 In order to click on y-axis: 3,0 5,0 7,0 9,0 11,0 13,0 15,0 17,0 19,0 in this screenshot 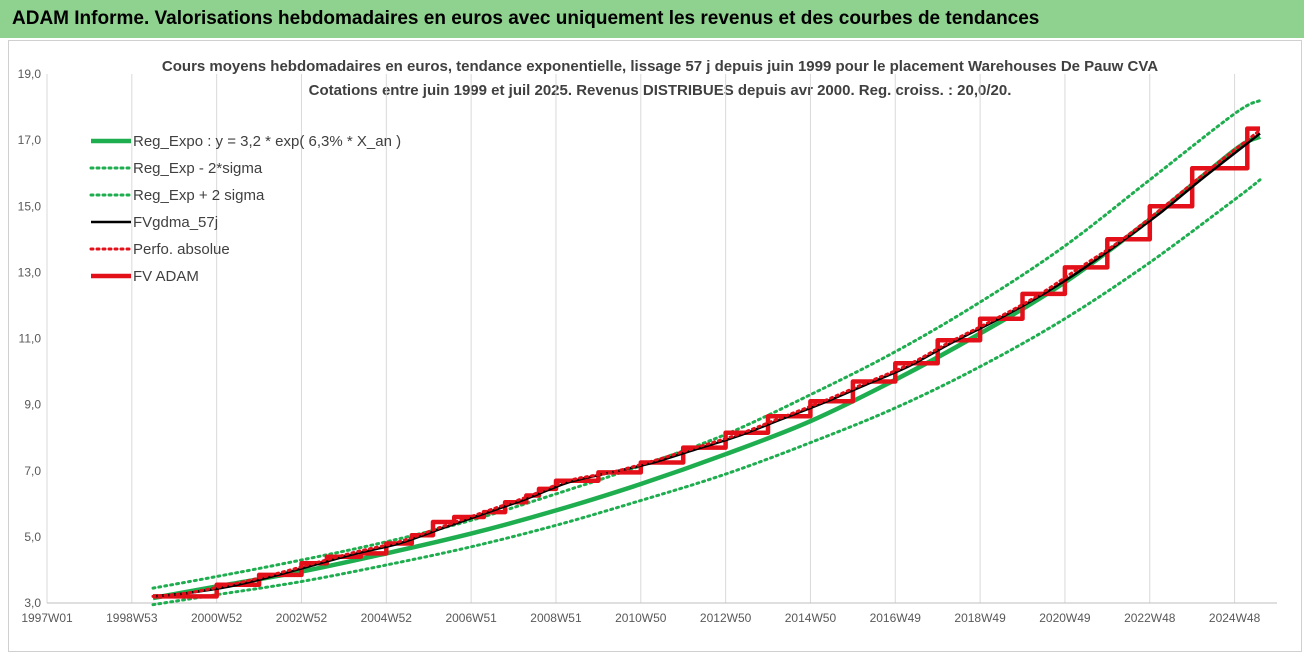, I will do `click(30, 338)`.